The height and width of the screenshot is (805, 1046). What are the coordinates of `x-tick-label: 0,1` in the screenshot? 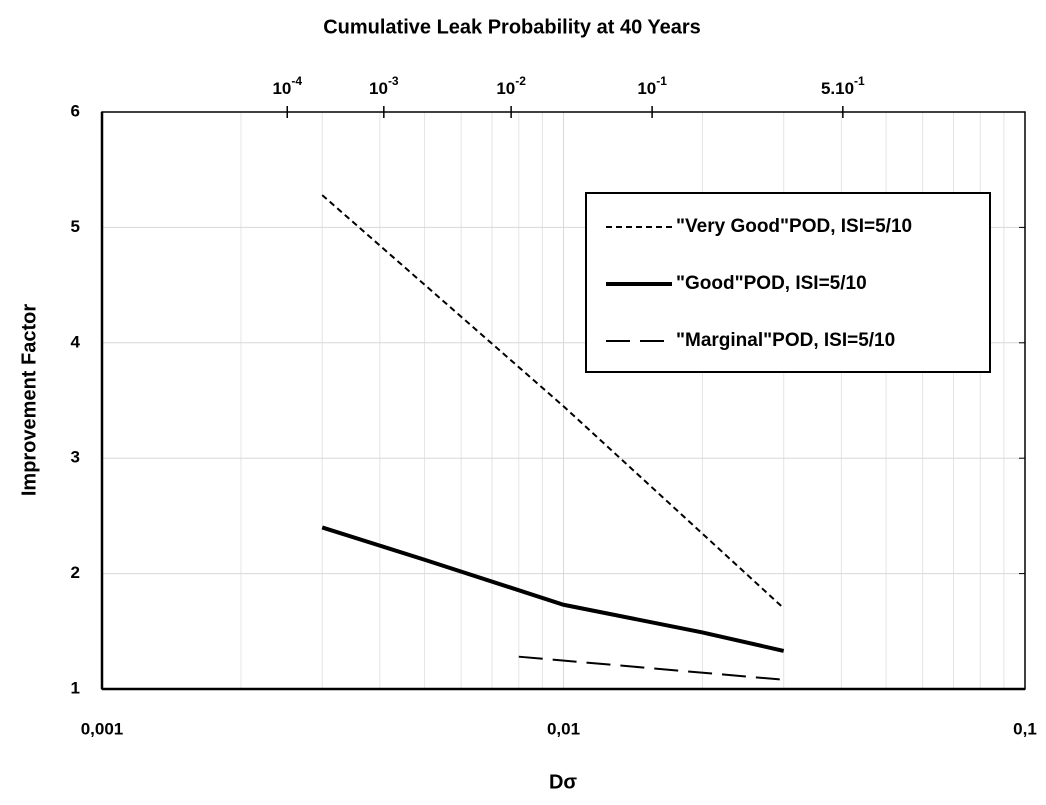 It's located at (1025, 728).